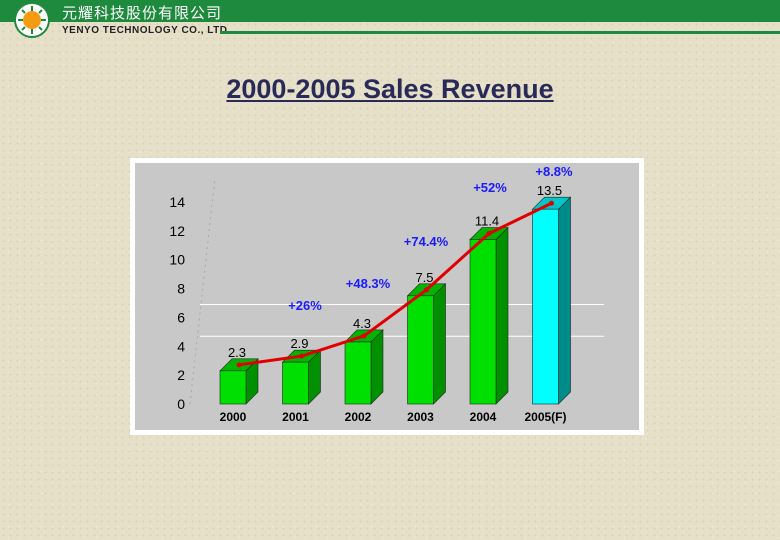 This screenshot has width=780, height=540. I want to click on growth-label: +26%, so click(305, 305).